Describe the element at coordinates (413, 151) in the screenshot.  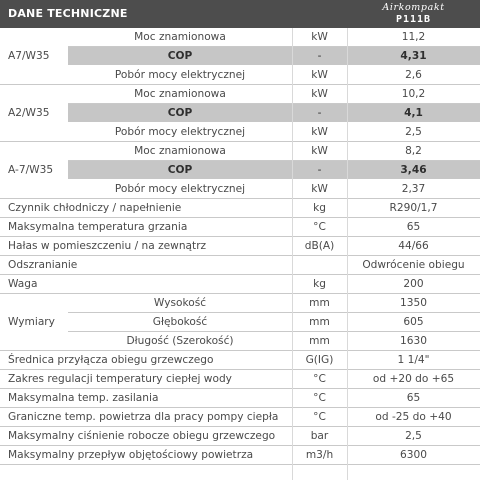
I see `value-cell: 8,2` at that location.